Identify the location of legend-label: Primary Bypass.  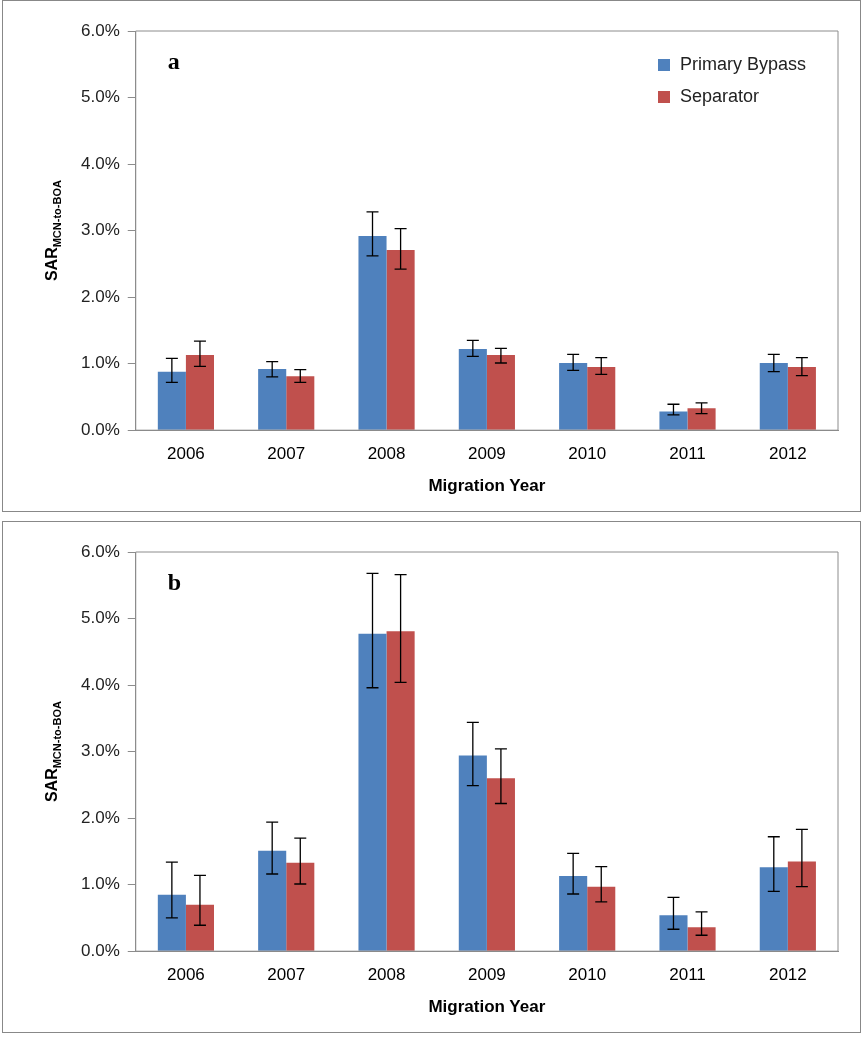
(742, 63).